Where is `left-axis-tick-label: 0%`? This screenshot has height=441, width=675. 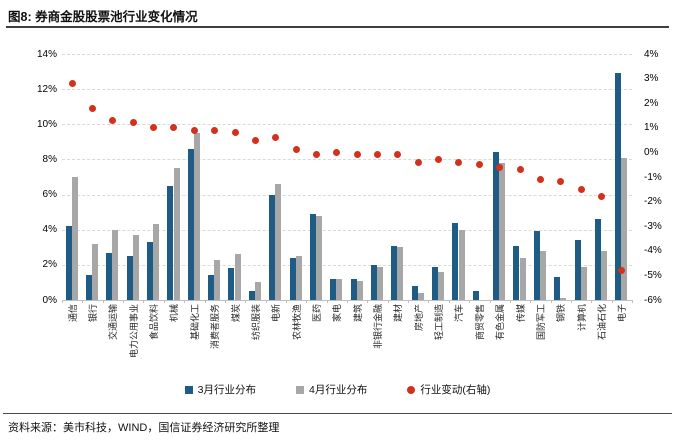
left-axis-tick-label: 0% is located at coordinates (49, 300).